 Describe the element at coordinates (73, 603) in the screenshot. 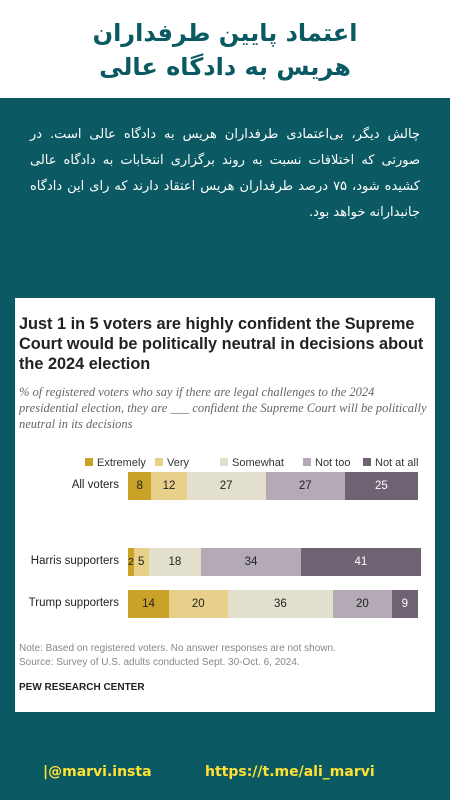

I see `row-label-trump-supporters: Trump supporters` at that location.